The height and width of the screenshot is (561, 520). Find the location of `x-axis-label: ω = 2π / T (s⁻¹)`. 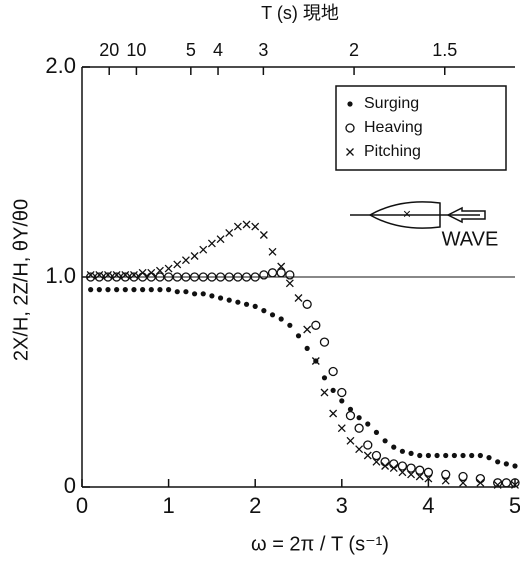

x-axis-label: ω = 2π / T (s⁻¹) is located at coordinates (320, 544).